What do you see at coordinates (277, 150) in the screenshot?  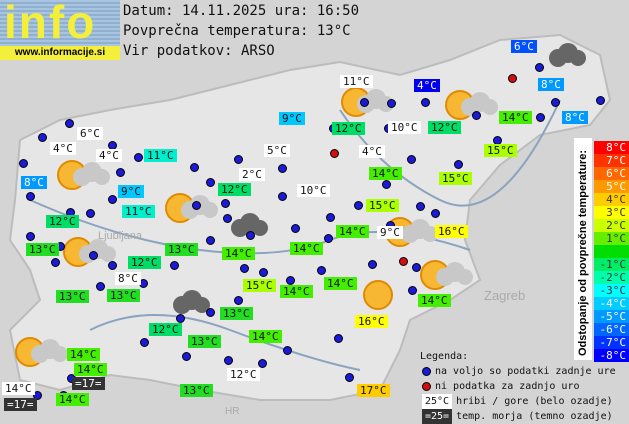 I see `station-temperature: 5°C` at bounding box center [277, 150].